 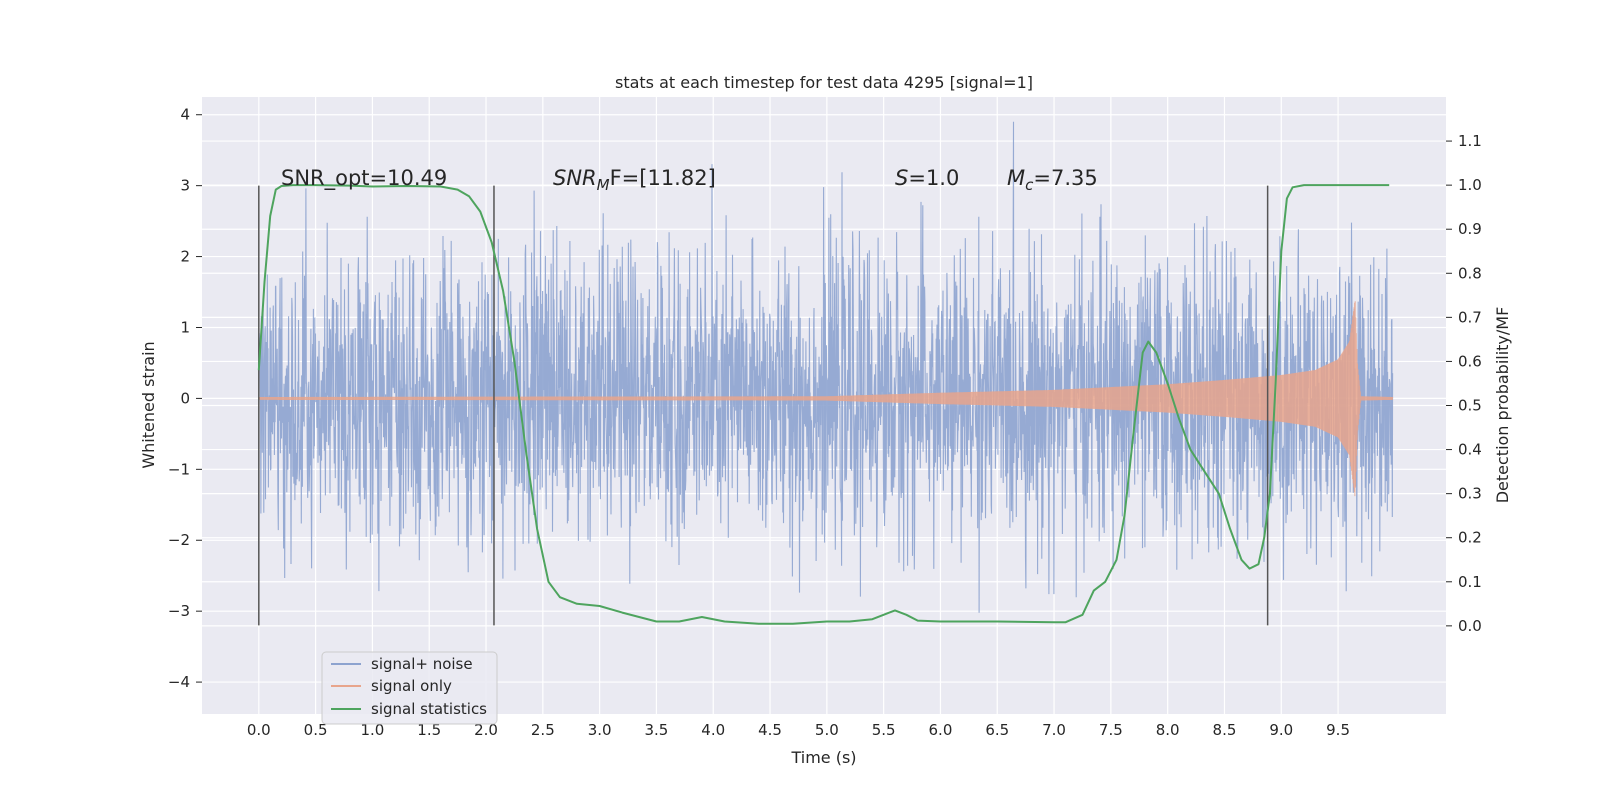 What do you see at coordinates (1065, 178) in the screenshot?
I see `annotation-mc-rest: =7.35` at bounding box center [1065, 178].